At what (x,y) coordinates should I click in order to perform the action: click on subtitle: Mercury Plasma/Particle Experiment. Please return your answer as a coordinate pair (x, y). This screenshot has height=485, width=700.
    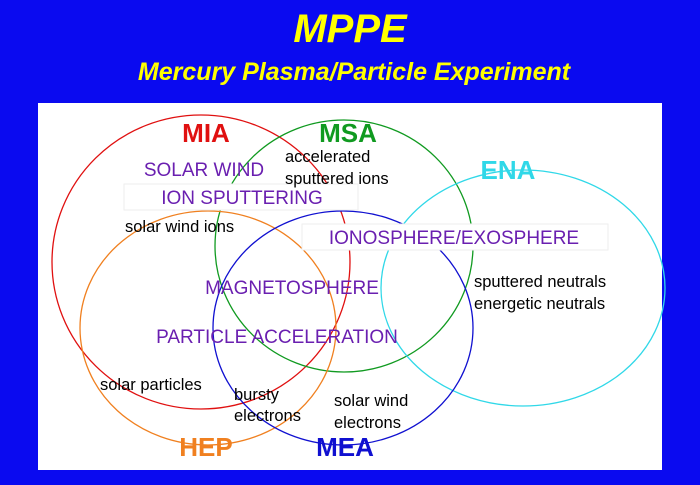
    Looking at the image, I should click on (355, 72).